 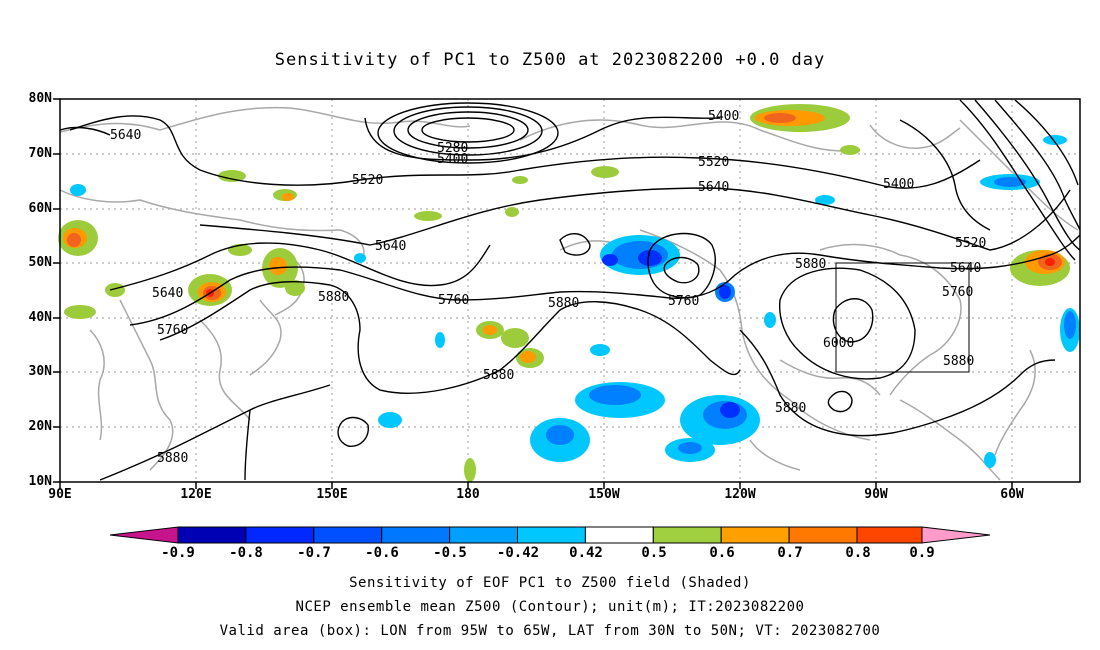 What do you see at coordinates (902, 317) in the screenshot?
I see `valid-area-box` at bounding box center [902, 317].